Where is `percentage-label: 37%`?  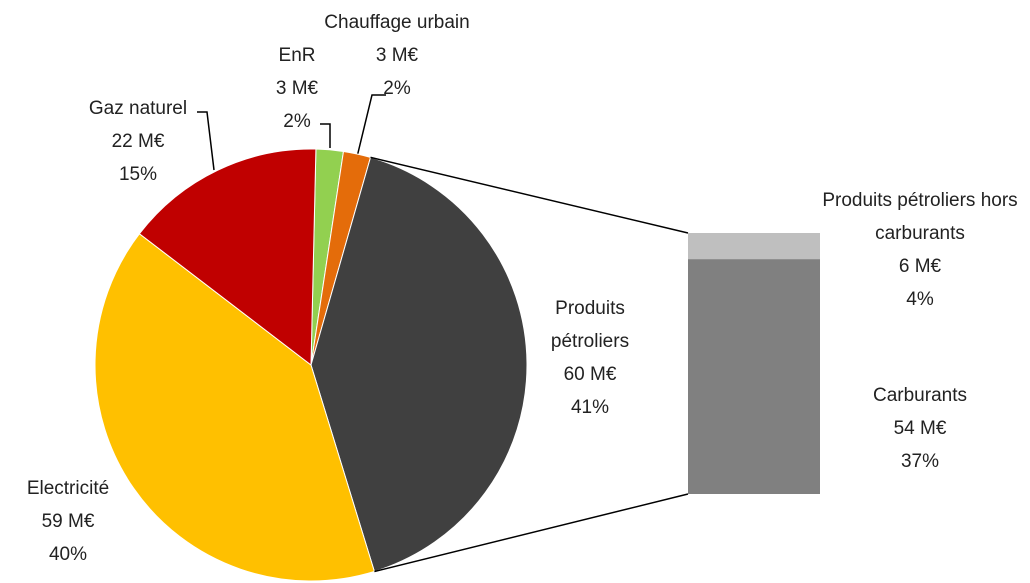 percentage-label: 37% is located at coordinates (920, 461).